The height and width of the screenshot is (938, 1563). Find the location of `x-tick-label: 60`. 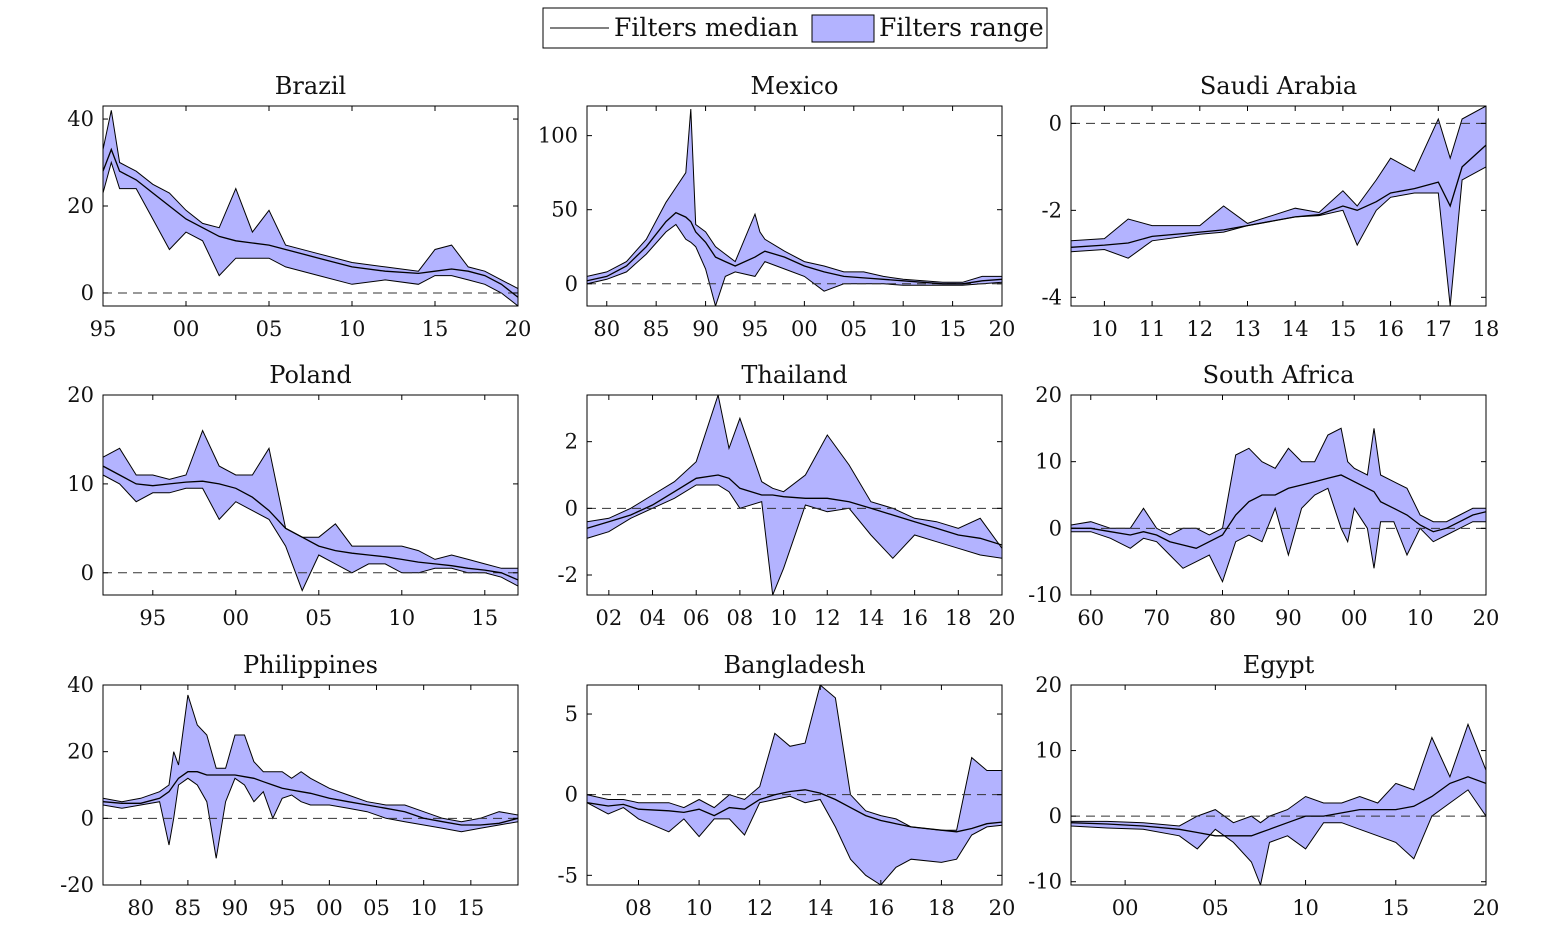

x-tick-label: 60 is located at coordinates (1090, 618).